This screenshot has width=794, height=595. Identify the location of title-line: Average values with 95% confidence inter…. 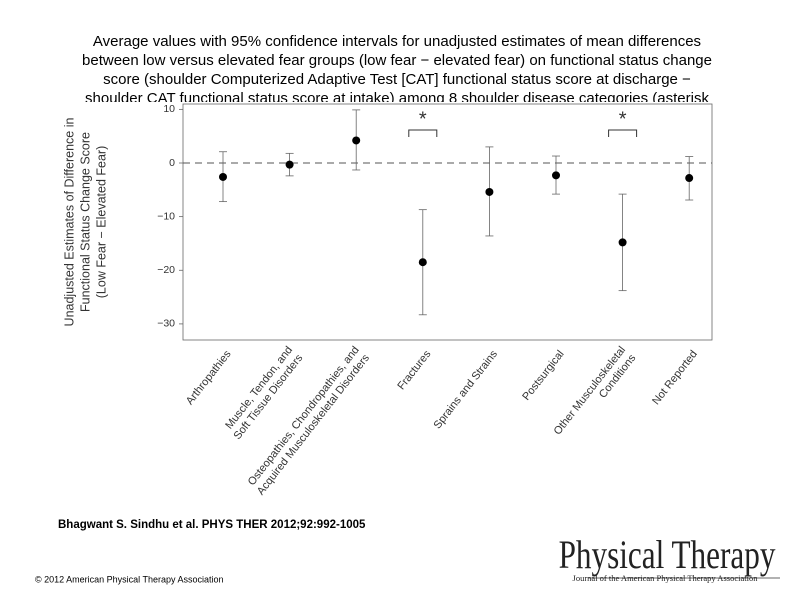
(397, 41).